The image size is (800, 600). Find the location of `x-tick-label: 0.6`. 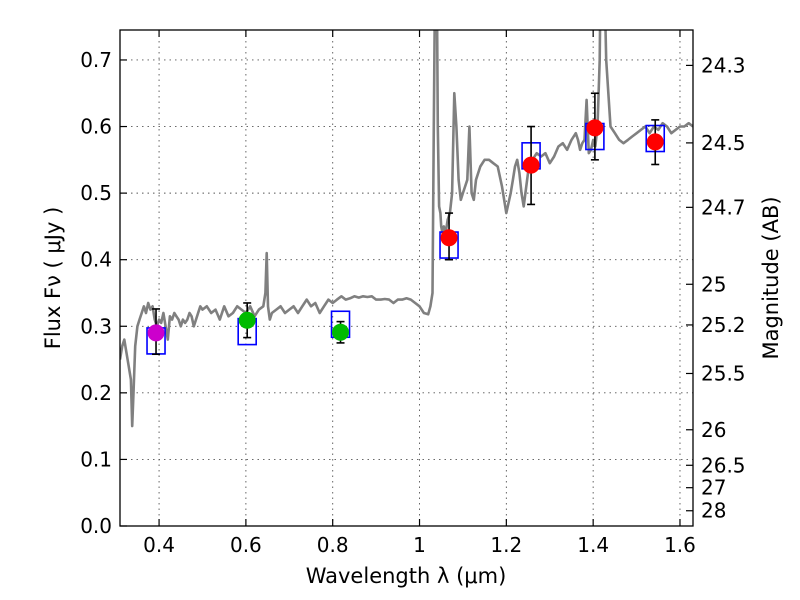

x-tick-label: 0.6 is located at coordinates (246, 545).